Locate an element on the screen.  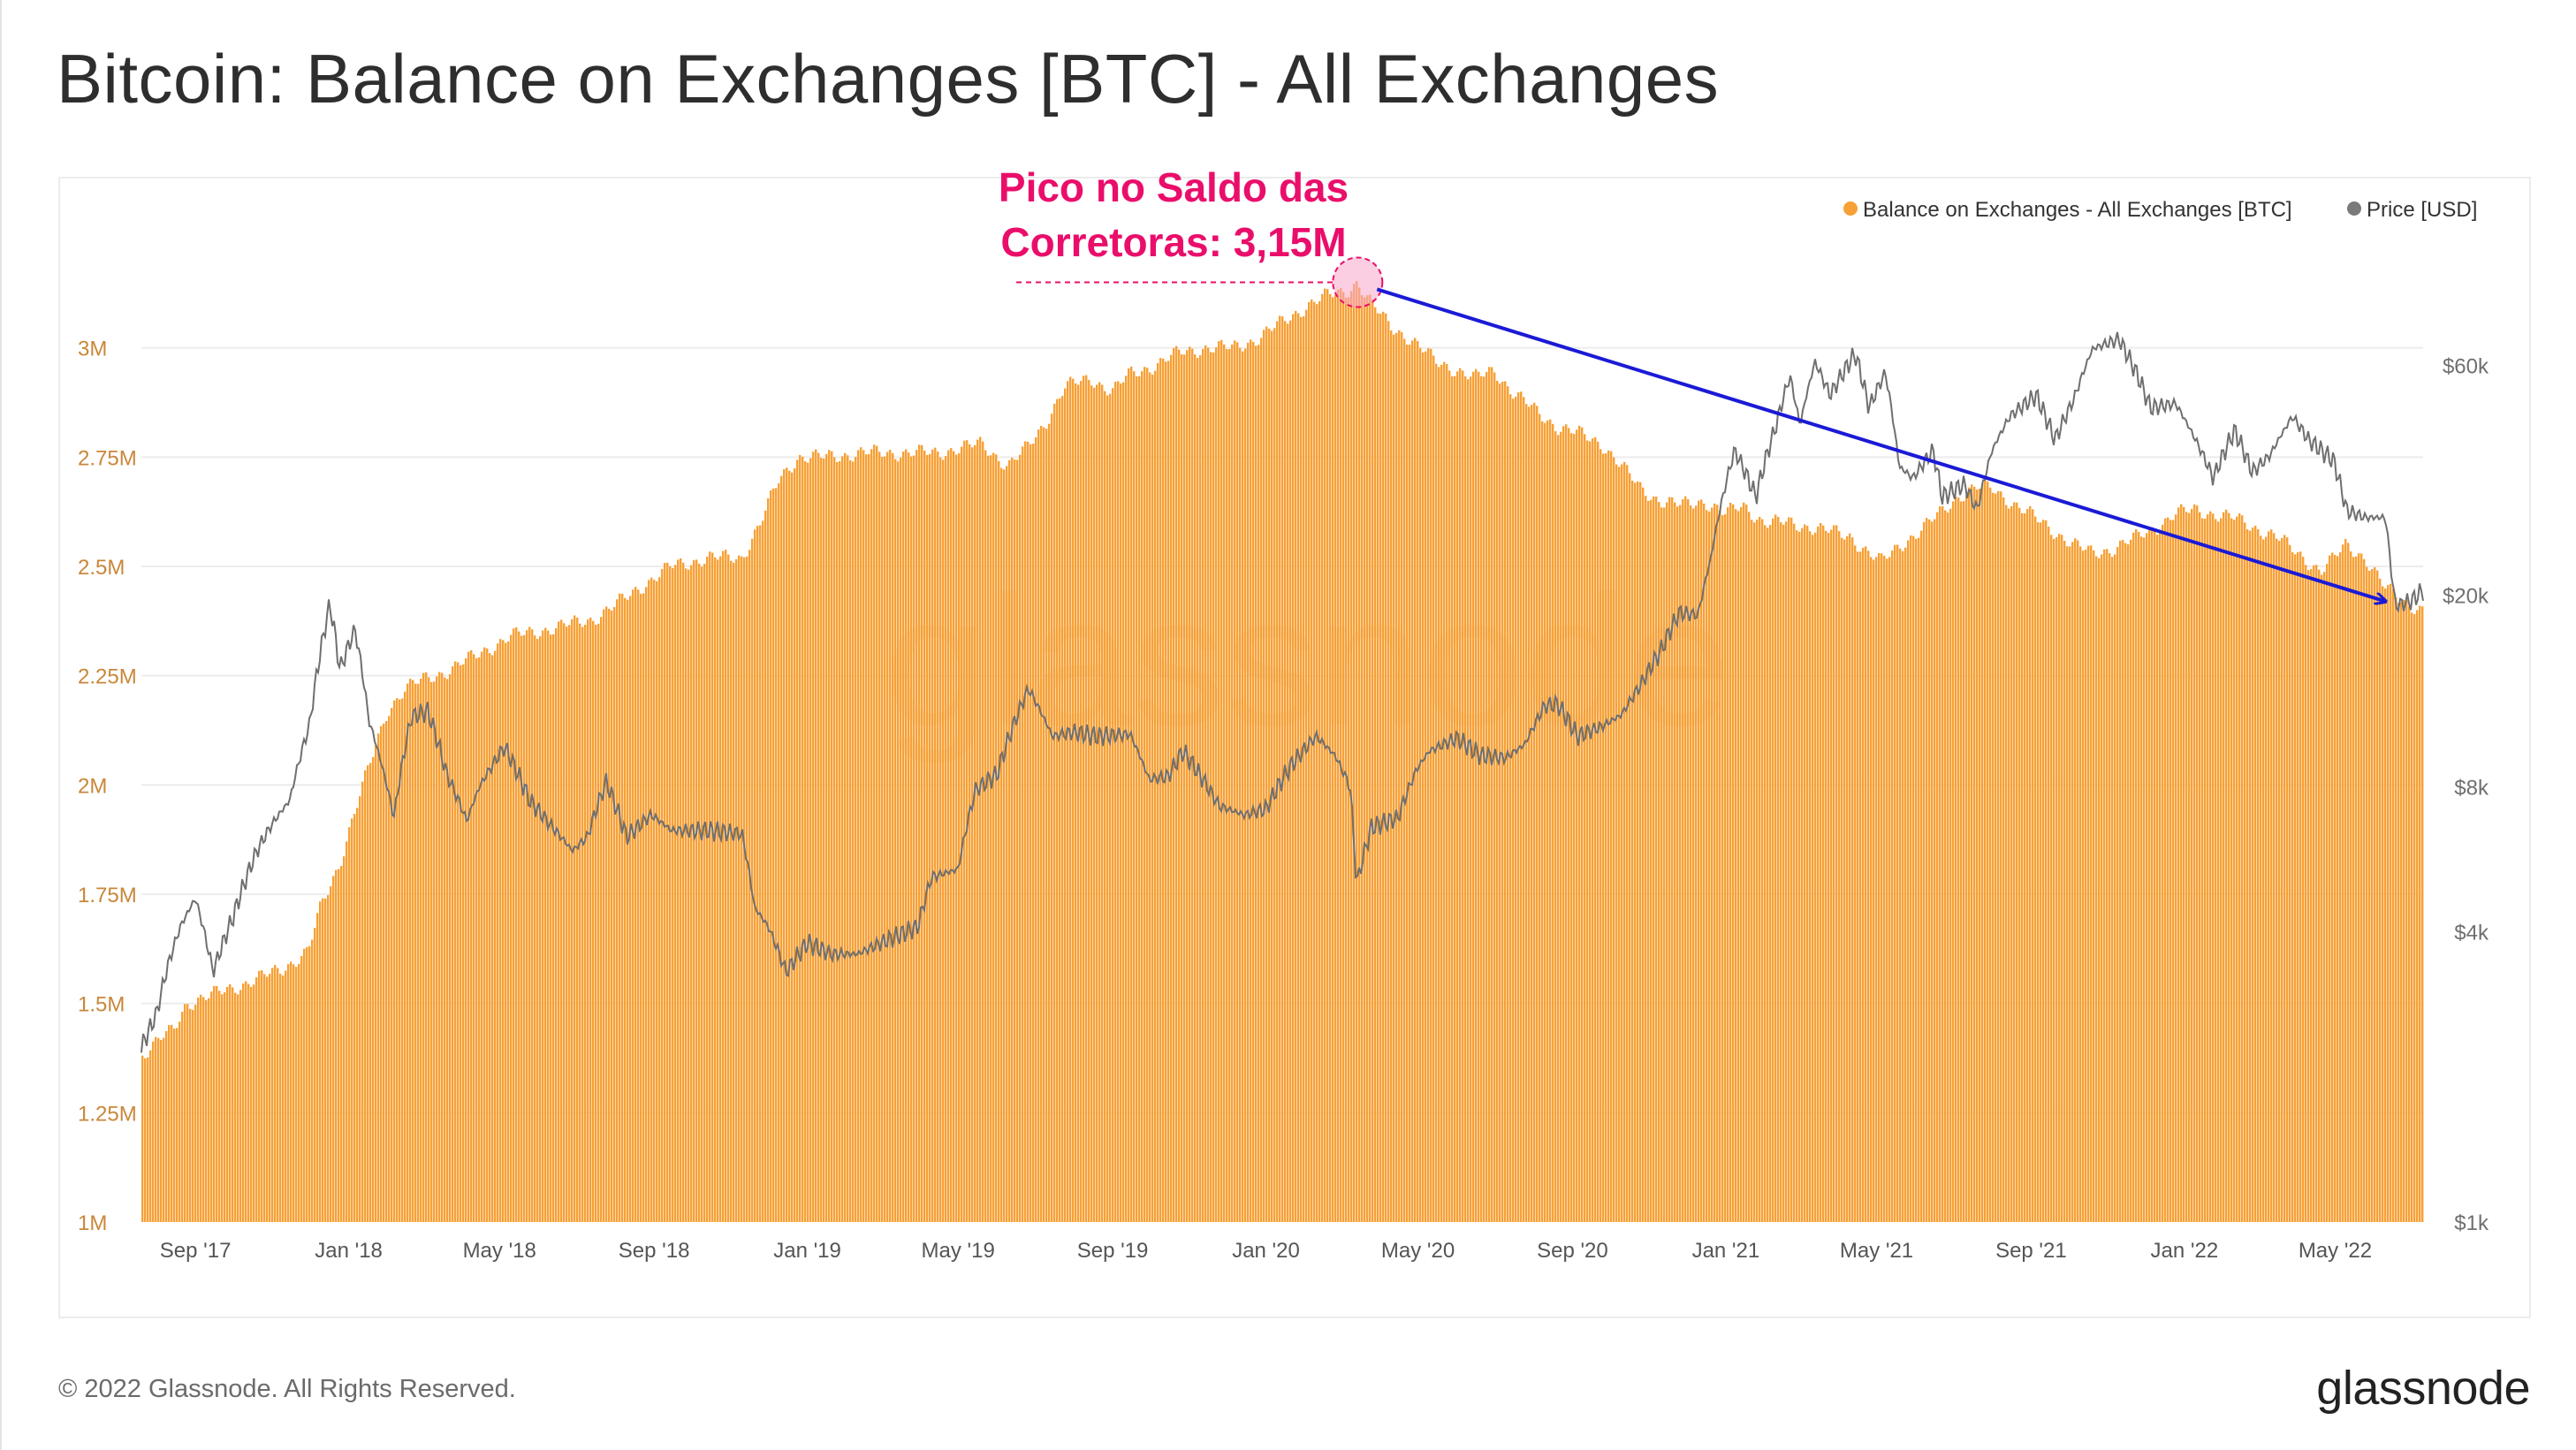
legend-price-swatch is located at coordinates (2354, 208).